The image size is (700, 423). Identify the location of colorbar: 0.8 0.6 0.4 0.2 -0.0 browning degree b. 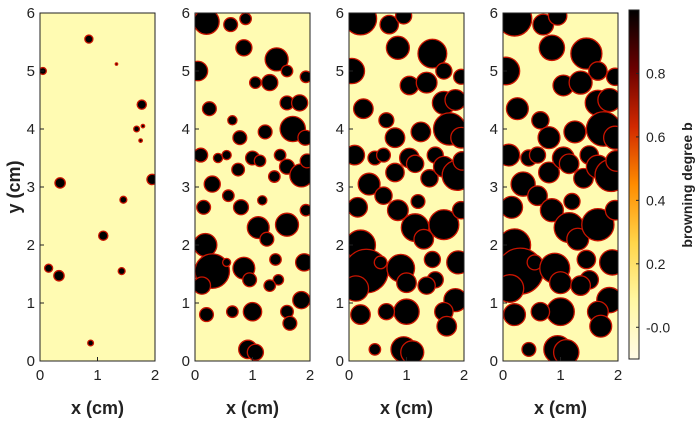
(661, 184).